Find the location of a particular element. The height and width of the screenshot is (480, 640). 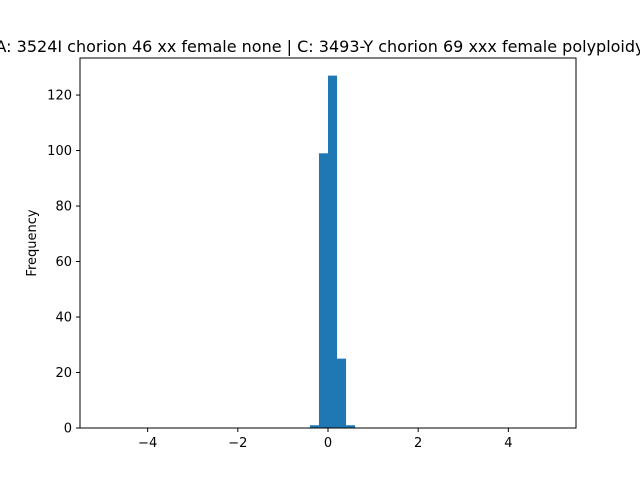

y-axis-label: Frequency is located at coordinates (32, 242).